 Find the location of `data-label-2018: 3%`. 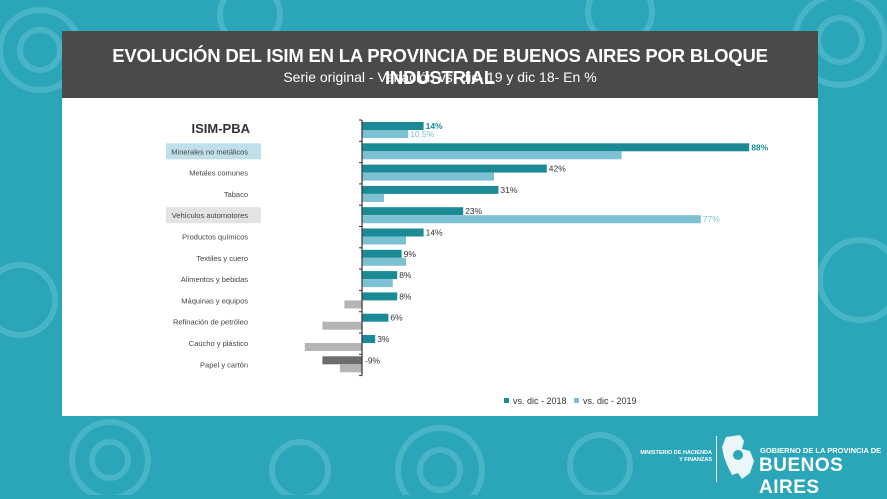

data-label-2018: 3% is located at coordinates (383, 339).